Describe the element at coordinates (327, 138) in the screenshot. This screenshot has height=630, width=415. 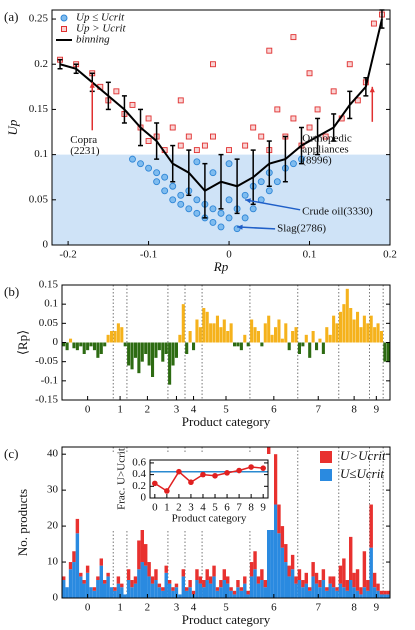
I see `annotation: Orthopedic` at that location.